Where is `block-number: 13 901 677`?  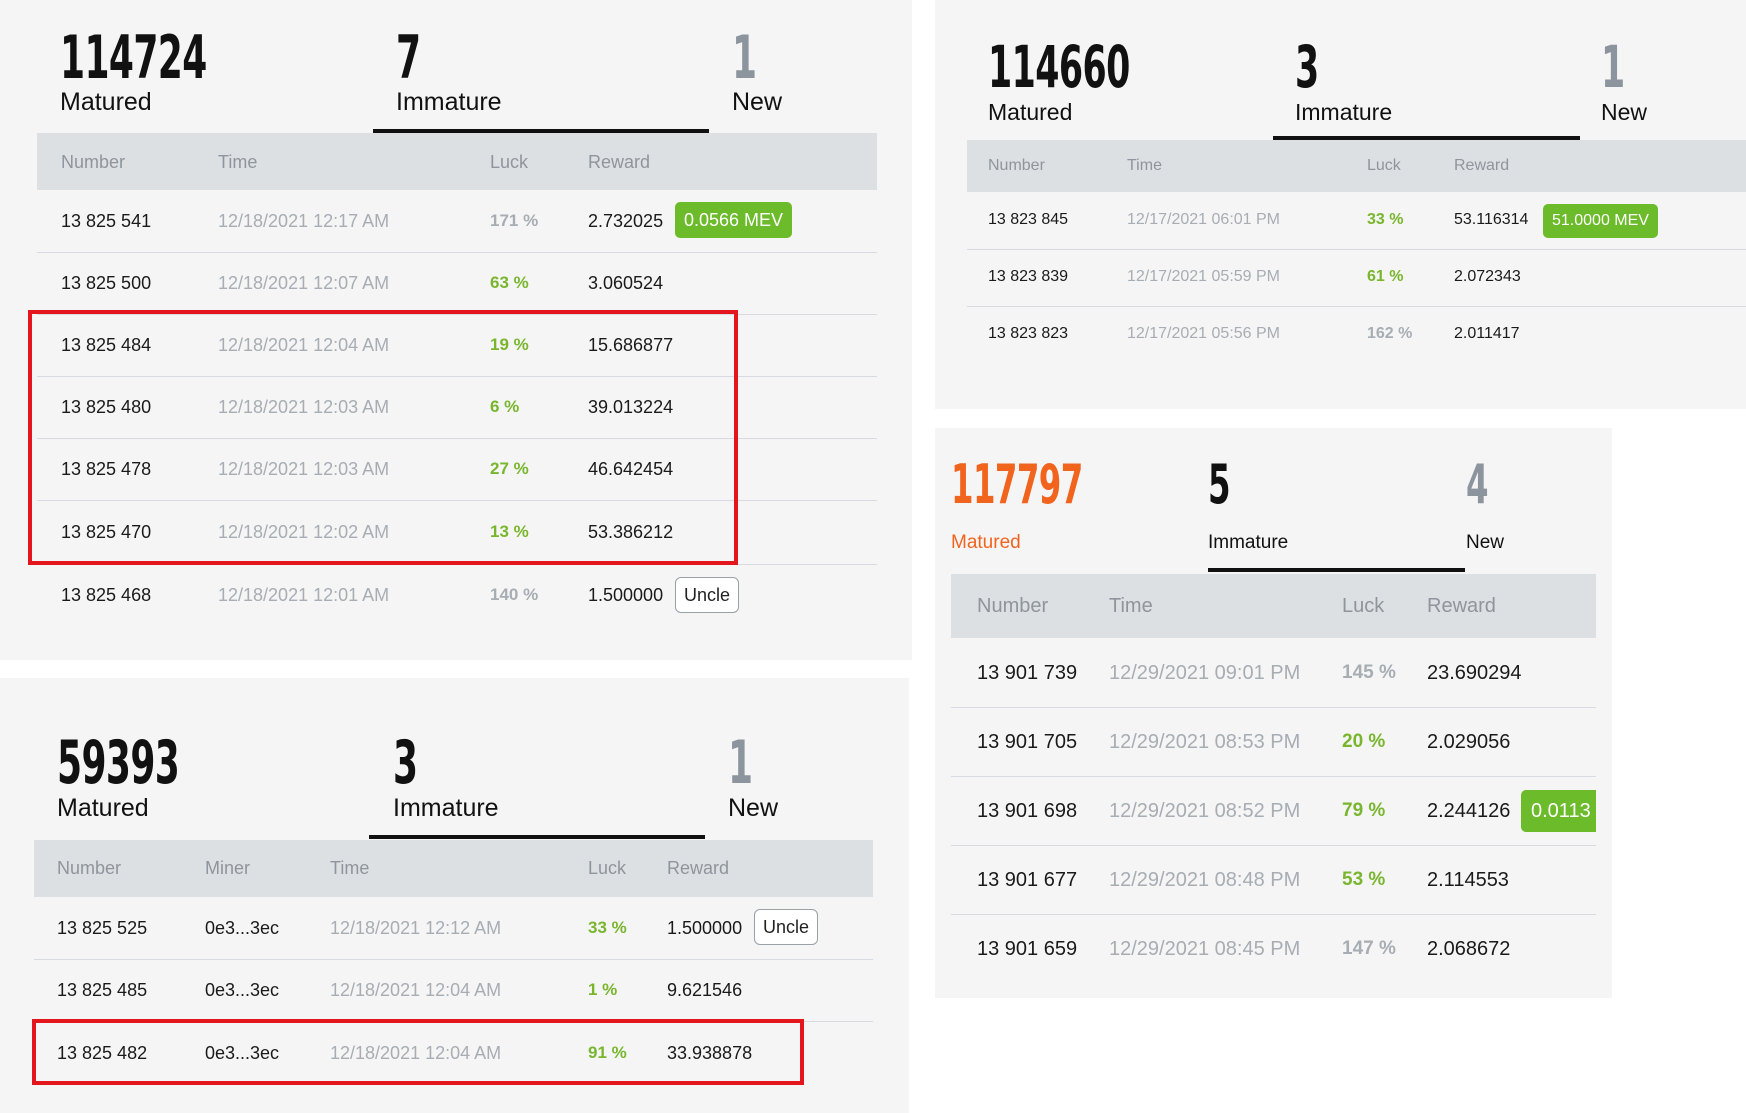
block-number: 13 901 677 is located at coordinates (1027, 880).